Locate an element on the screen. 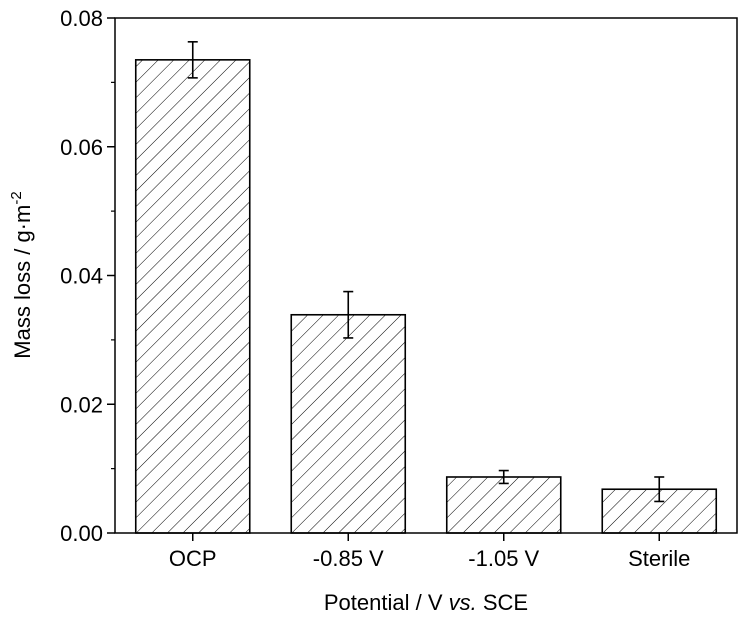  y-tick-label-0: 0.00 is located at coordinates (81, 533).